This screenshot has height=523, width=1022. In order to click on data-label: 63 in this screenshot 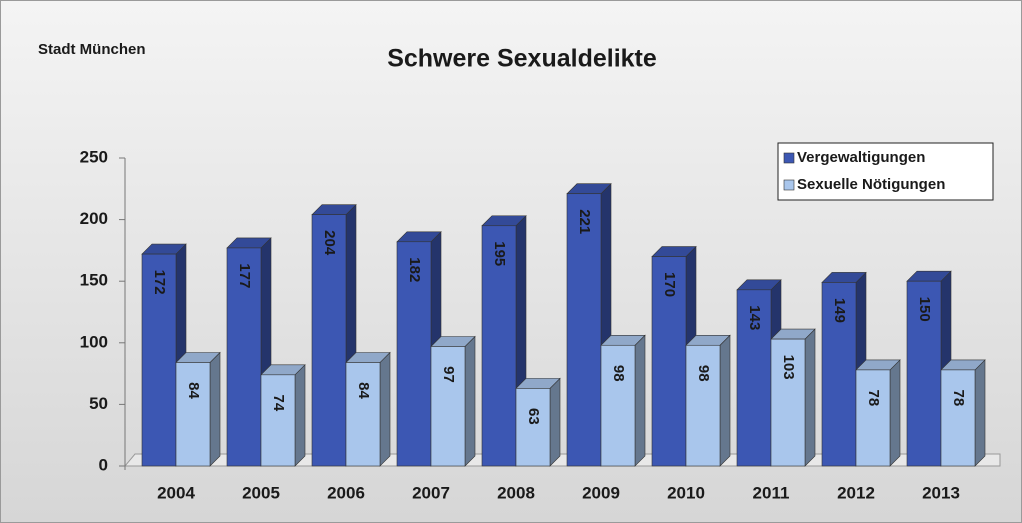, I will do `click(533, 416)`.